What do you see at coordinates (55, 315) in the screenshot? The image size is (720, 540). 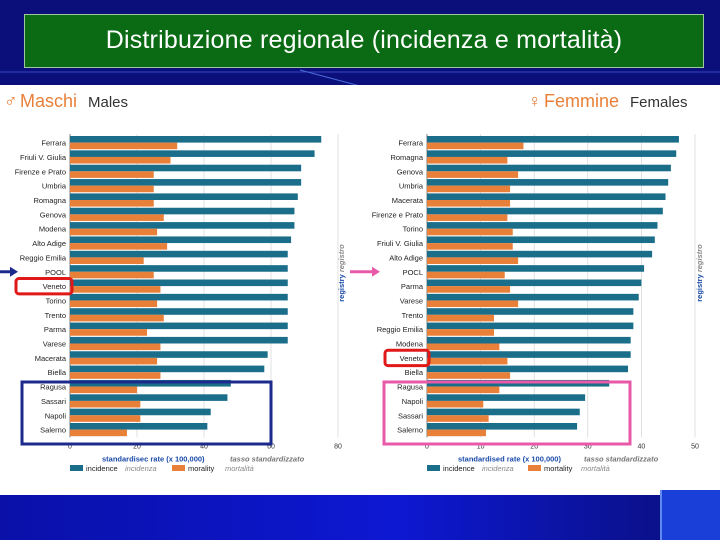 I see `males-category-label: Trento` at bounding box center [55, 315].